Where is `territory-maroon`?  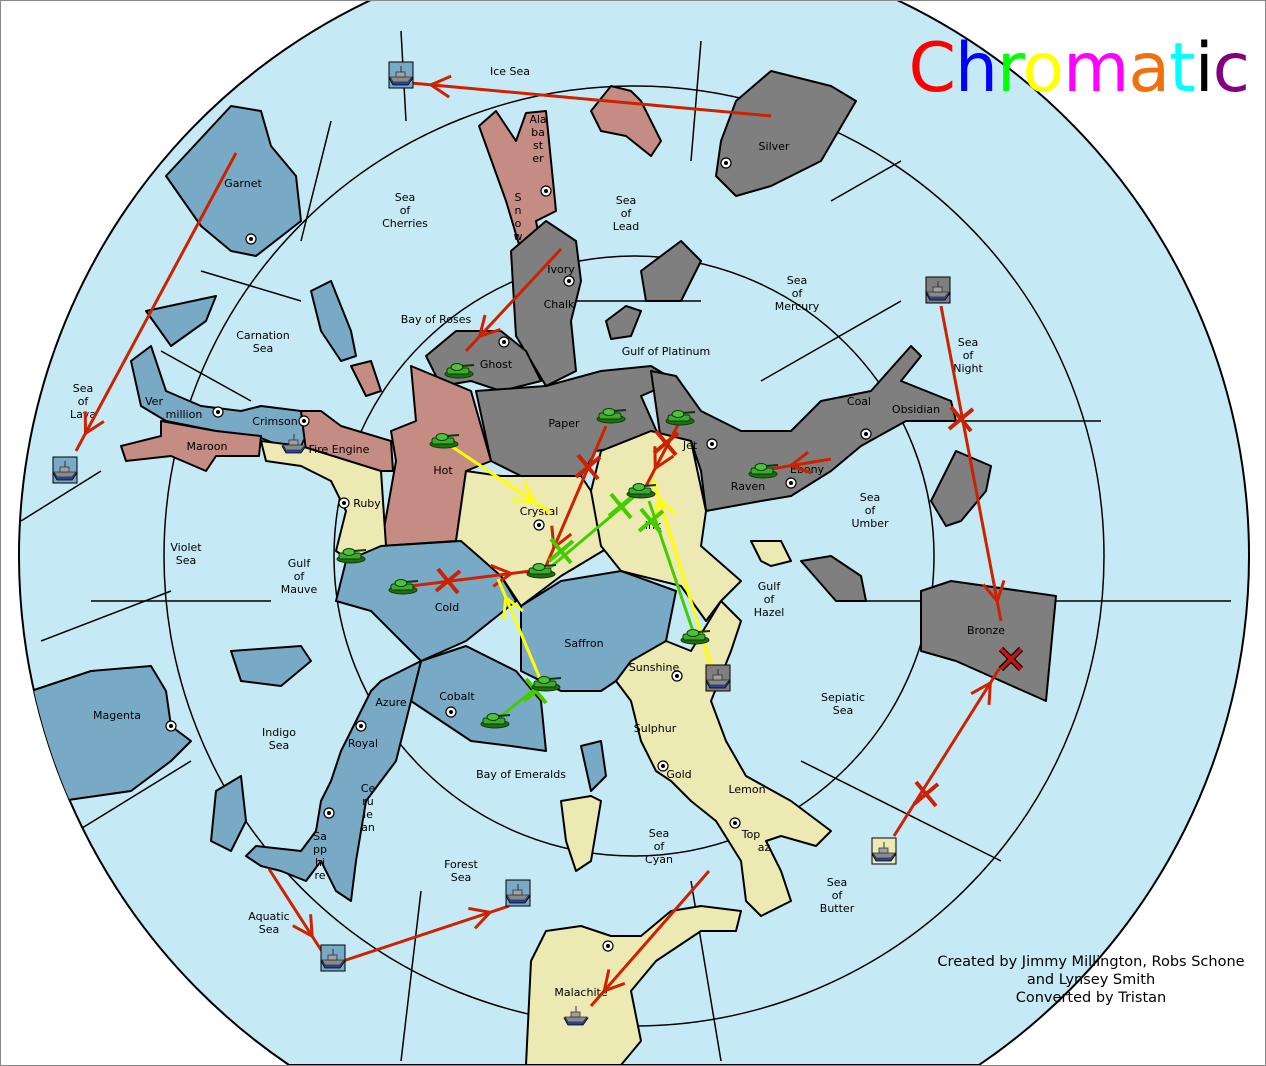 territory-maroon is located at coordinates (191, 446).